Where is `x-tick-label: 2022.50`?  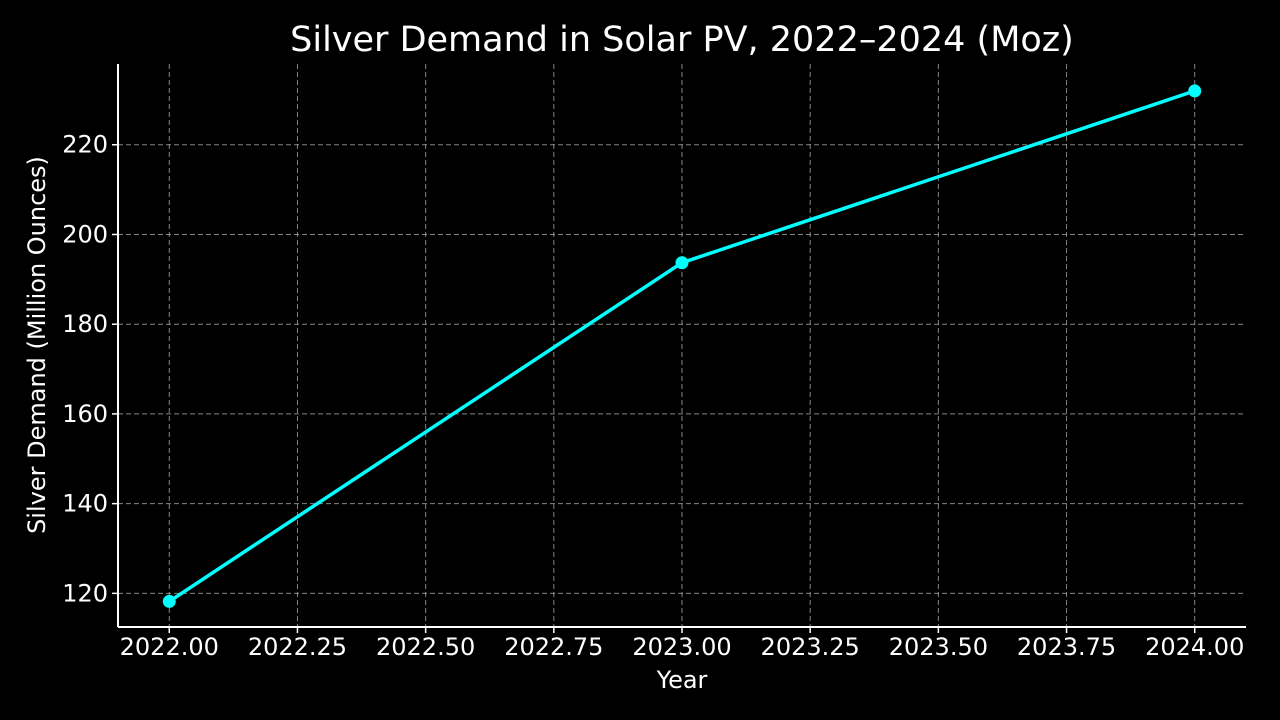 x-tick-label: 2022.50 is located at coordinates (425, 647).